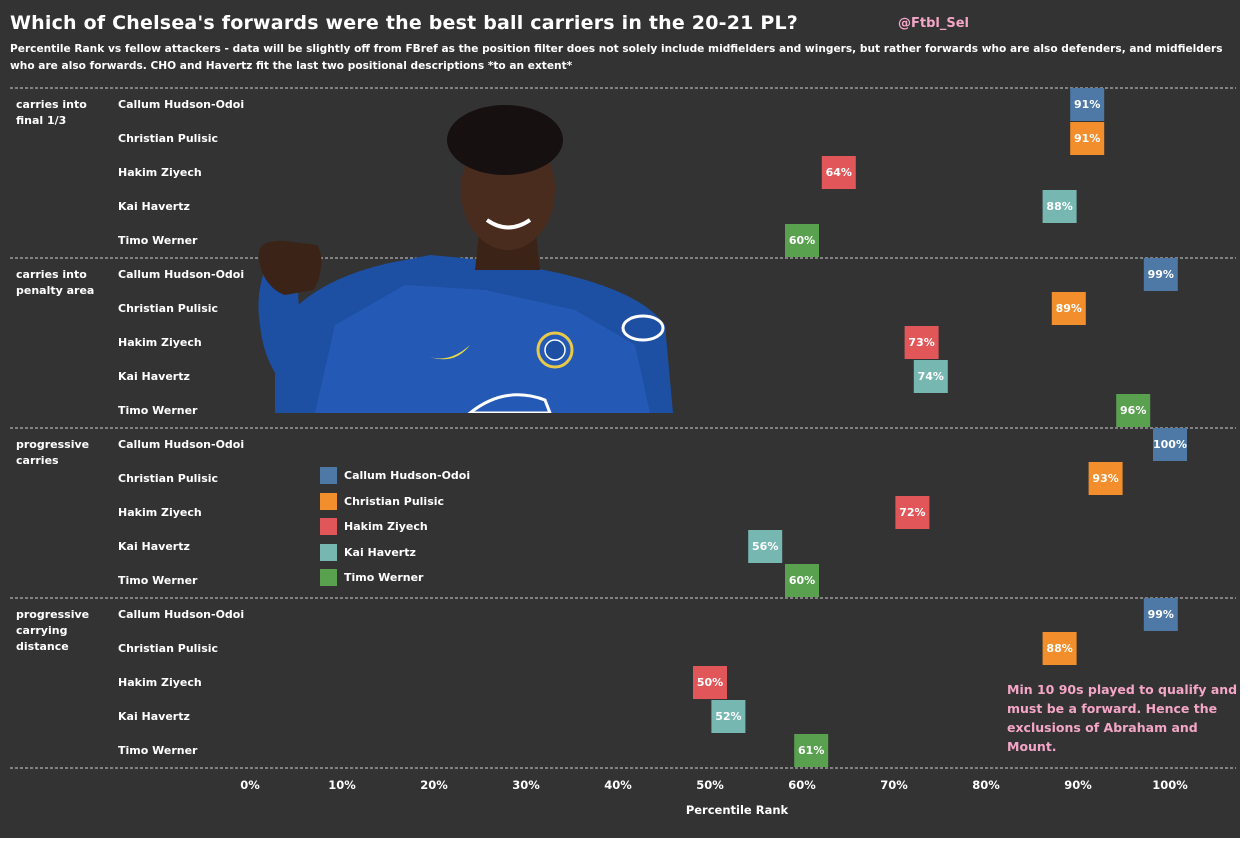 The image size is (1248, 842). I want to click on legend-item: Timo Werner, so click(395, 578).